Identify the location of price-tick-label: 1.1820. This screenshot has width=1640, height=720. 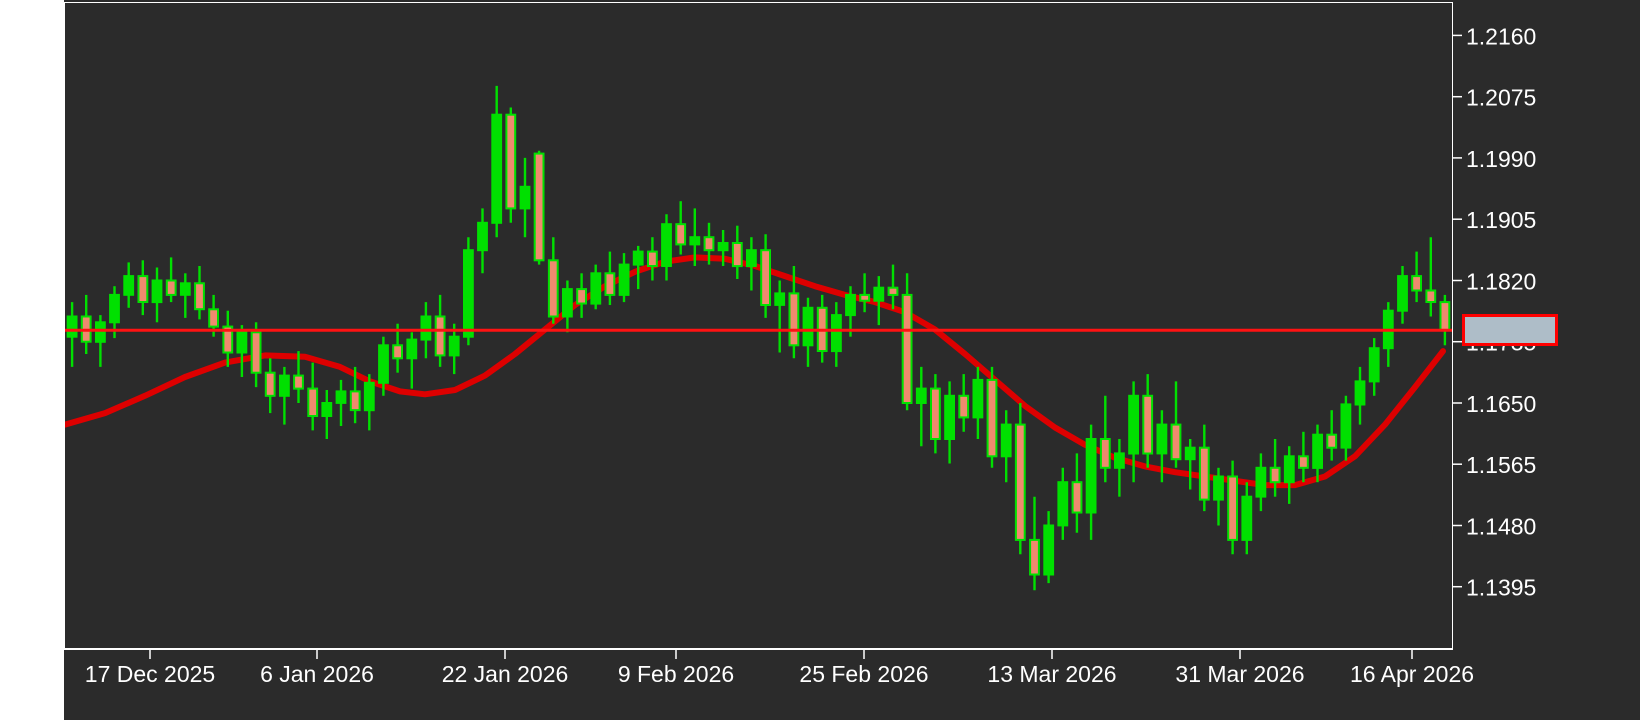
(1501, 282).